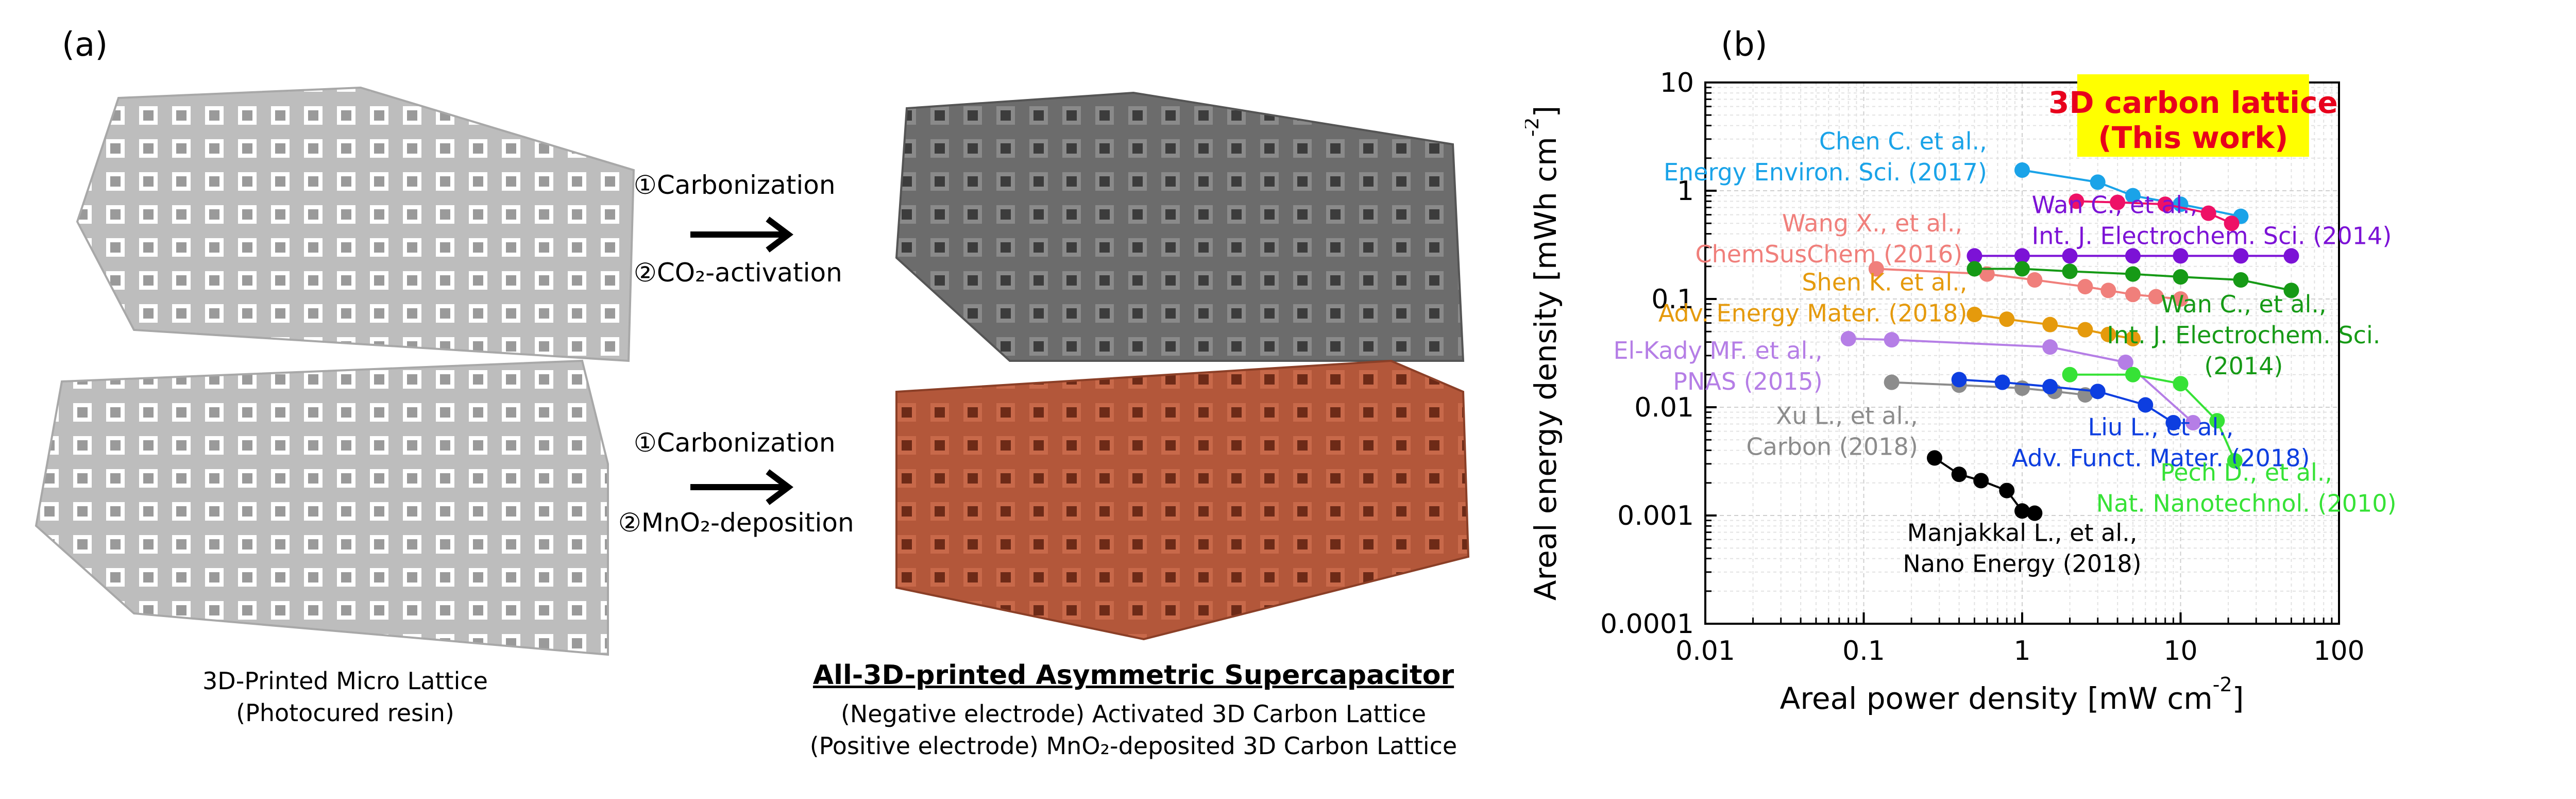  What do you see at coordinates (2243, 335) in the screenshot?
I see `series-label-4-2: Int. J. Electrochem. Sci.` at bounding box center [2243, 335].